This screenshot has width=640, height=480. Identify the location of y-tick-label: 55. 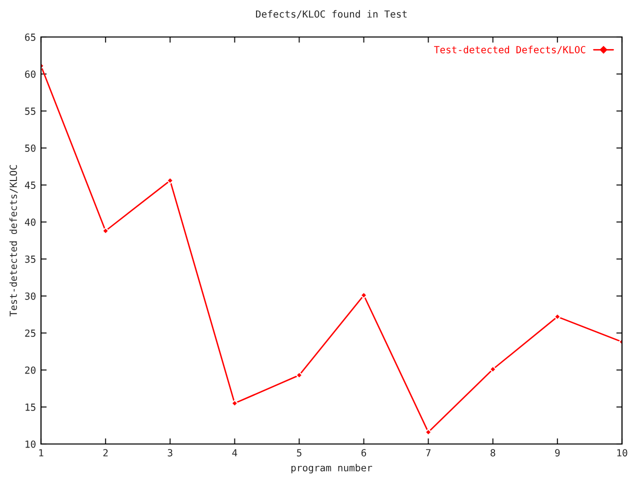
(30, 111).